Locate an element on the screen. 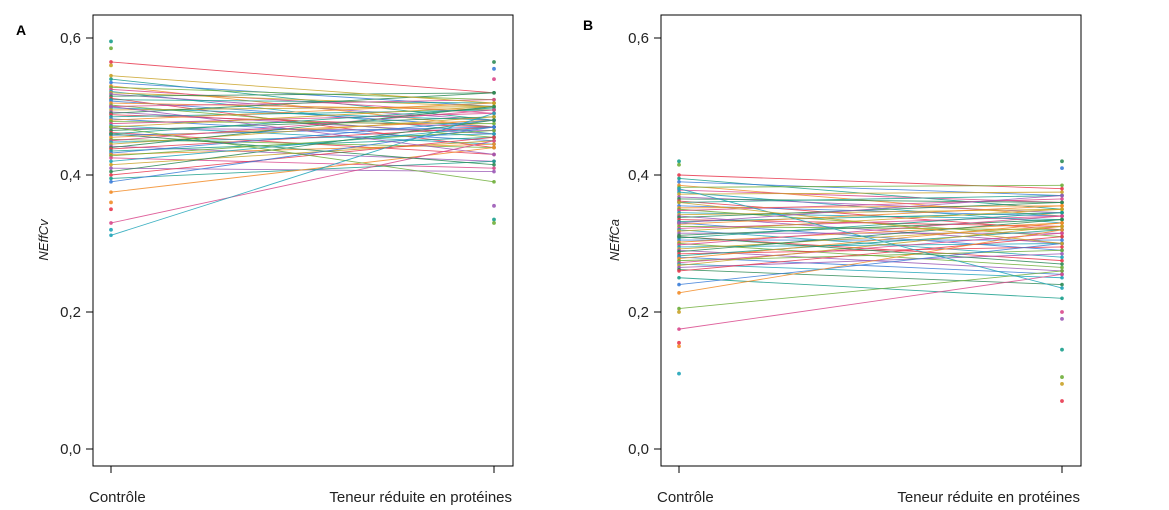 Image resolution: width=1169 pixels, height=510 pixels. y-axis-label-a: NEffCv is located at coordinates (43, 239).